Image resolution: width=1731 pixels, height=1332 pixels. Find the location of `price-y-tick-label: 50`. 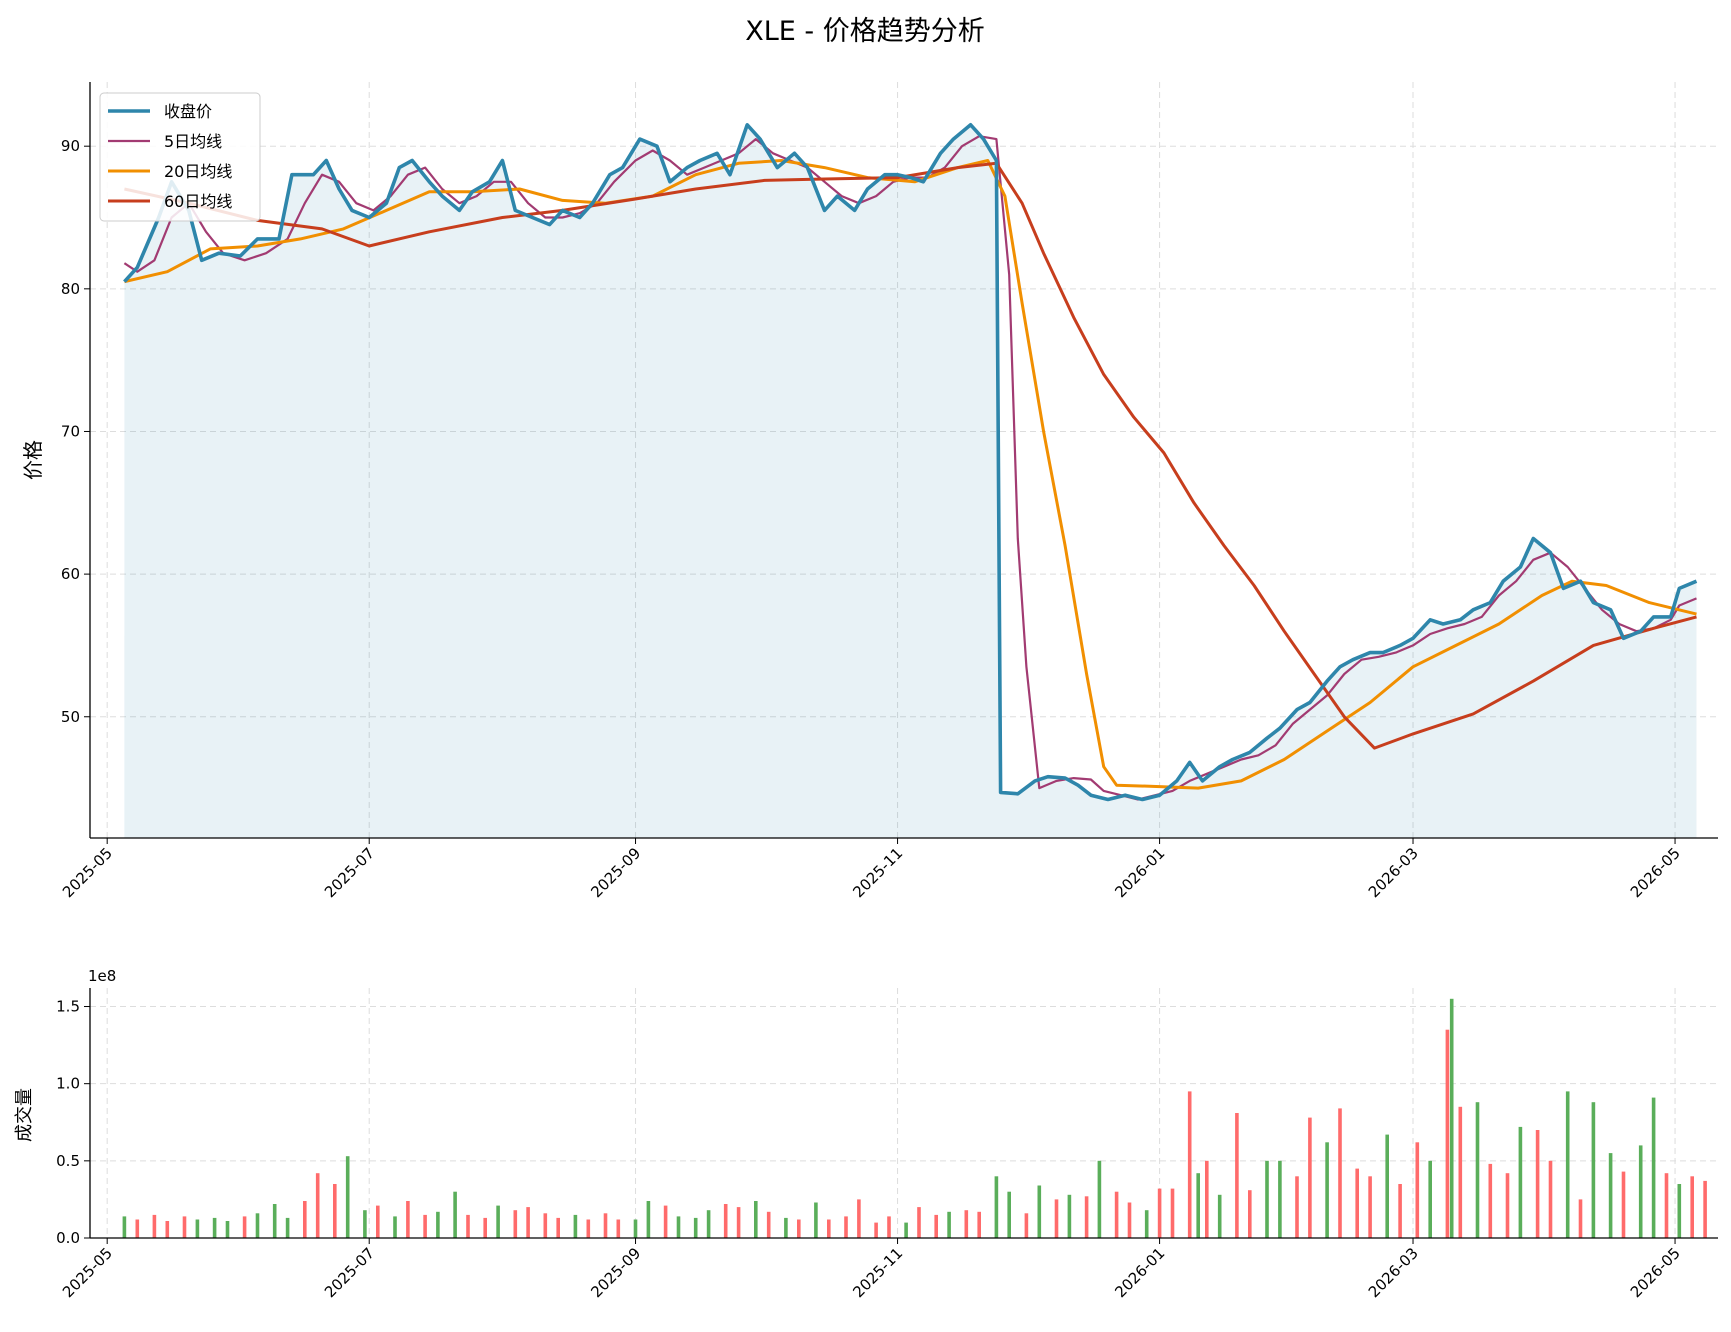

price-y-tick-label: 50 is located at coordinates (70, 717).